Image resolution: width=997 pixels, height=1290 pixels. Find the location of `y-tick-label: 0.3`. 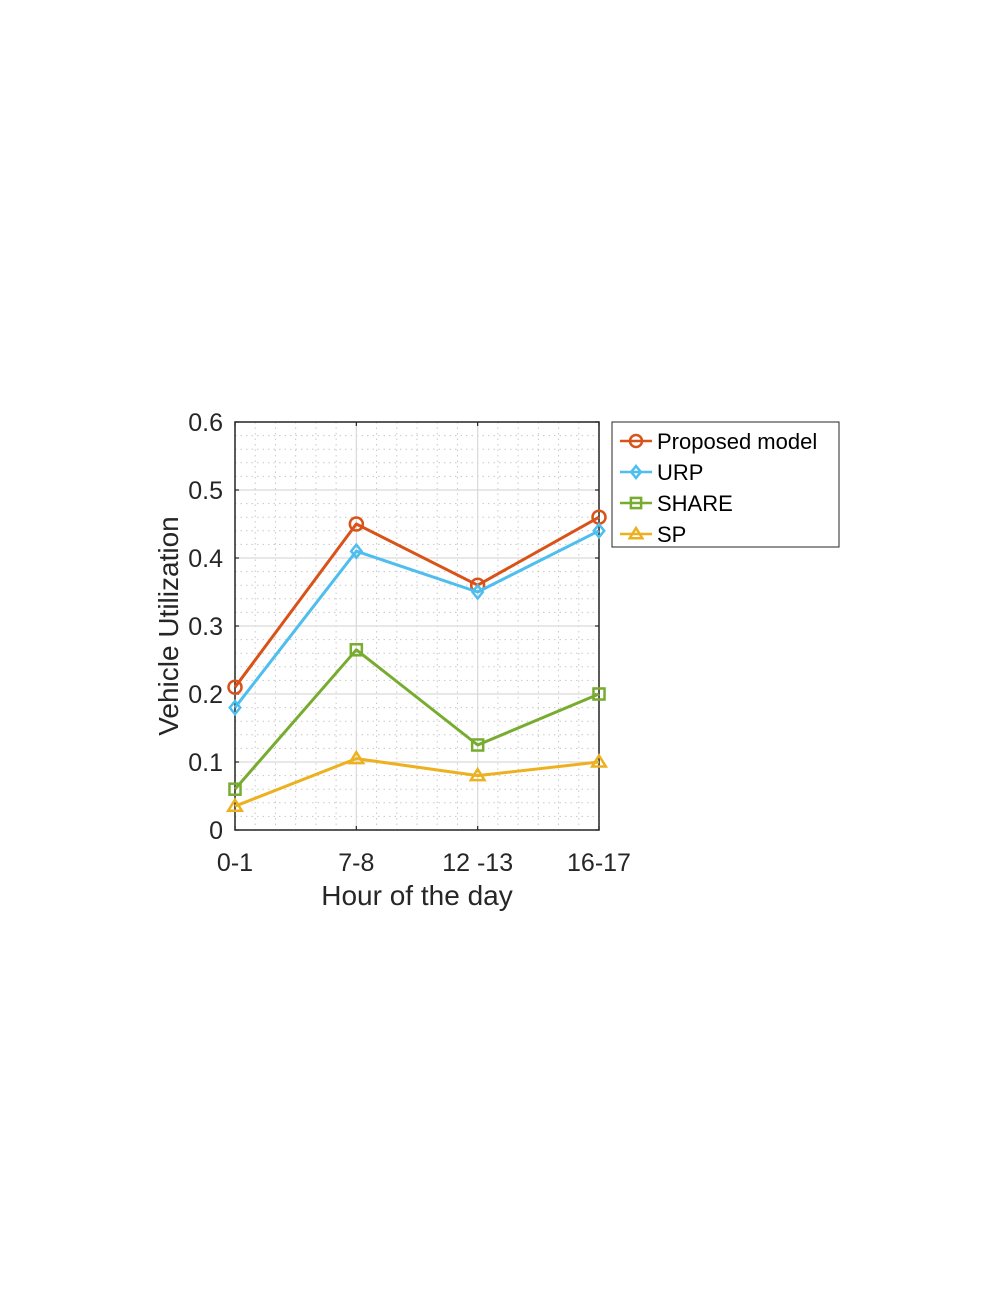

y-tick-label: 0.3 is located at coordinates (205, 627).